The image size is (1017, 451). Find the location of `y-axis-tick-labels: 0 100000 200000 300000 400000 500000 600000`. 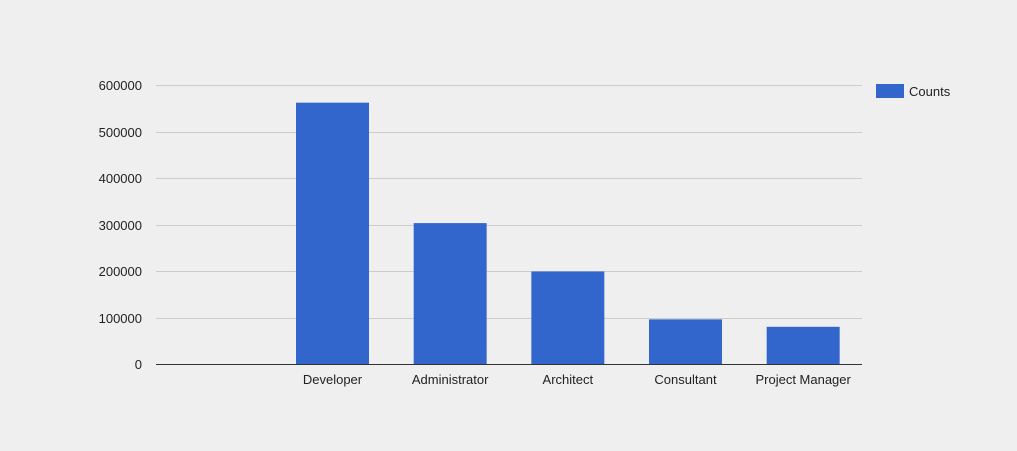

y-axis-tick-labels: 0 100000 200000 300000 400000 500000 600000 is located at coordinates (120, 225).